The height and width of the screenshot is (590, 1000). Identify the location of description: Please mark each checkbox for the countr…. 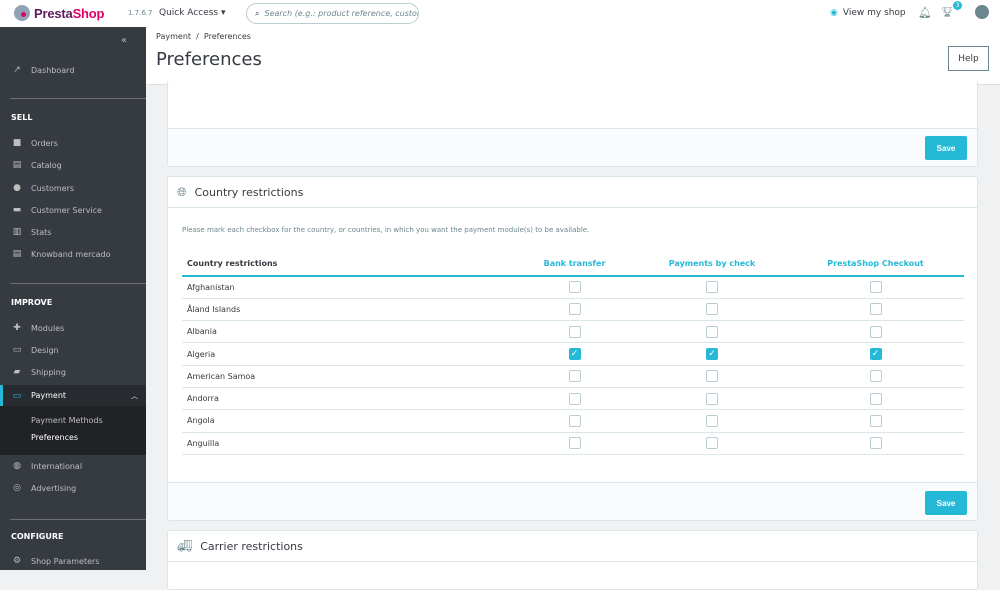
(386, 230).